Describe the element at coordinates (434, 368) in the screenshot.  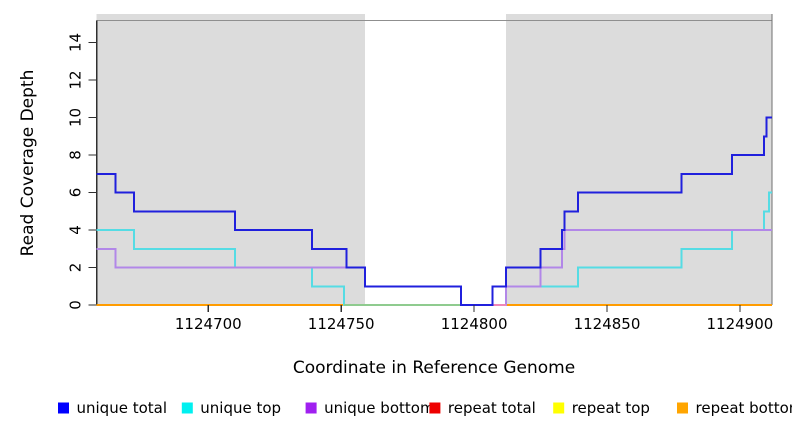
I see `x-axis-title: Coordinate in Reference Genome` at that location.